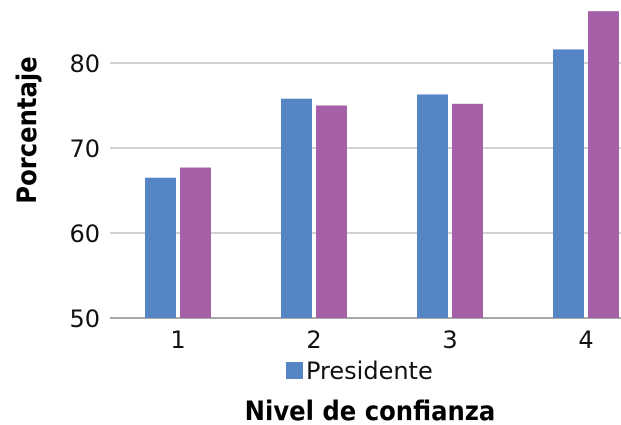 Image resolution: width=621 pixels, height=425 pixels. What do you see at coordinates (585, 340) in the screenshot?
I see `x-tick-label: 4` at bounding box center [585, 340].